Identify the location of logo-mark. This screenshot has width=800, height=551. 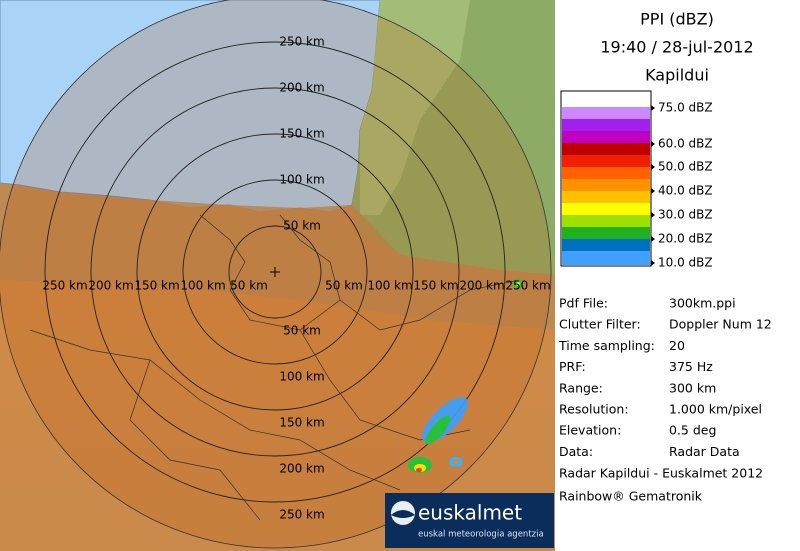
(403, 514).